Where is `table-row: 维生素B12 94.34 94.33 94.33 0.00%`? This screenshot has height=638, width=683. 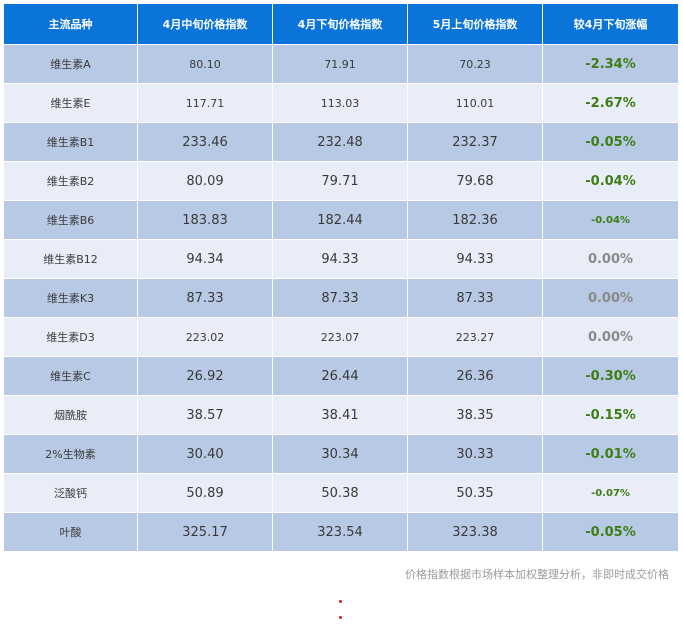 table-row: 维生素B12 94.34 94.33 94.33 0.00% is located at coordinates (341, 259).